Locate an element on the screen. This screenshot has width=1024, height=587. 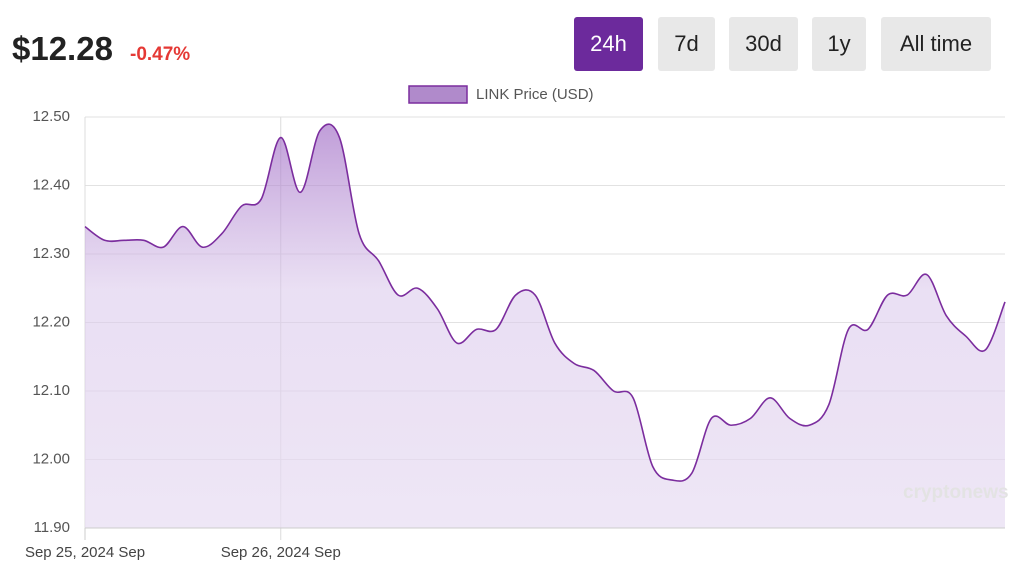
legend-label: LINK Price (USD) is located at coordinates (535, 94).